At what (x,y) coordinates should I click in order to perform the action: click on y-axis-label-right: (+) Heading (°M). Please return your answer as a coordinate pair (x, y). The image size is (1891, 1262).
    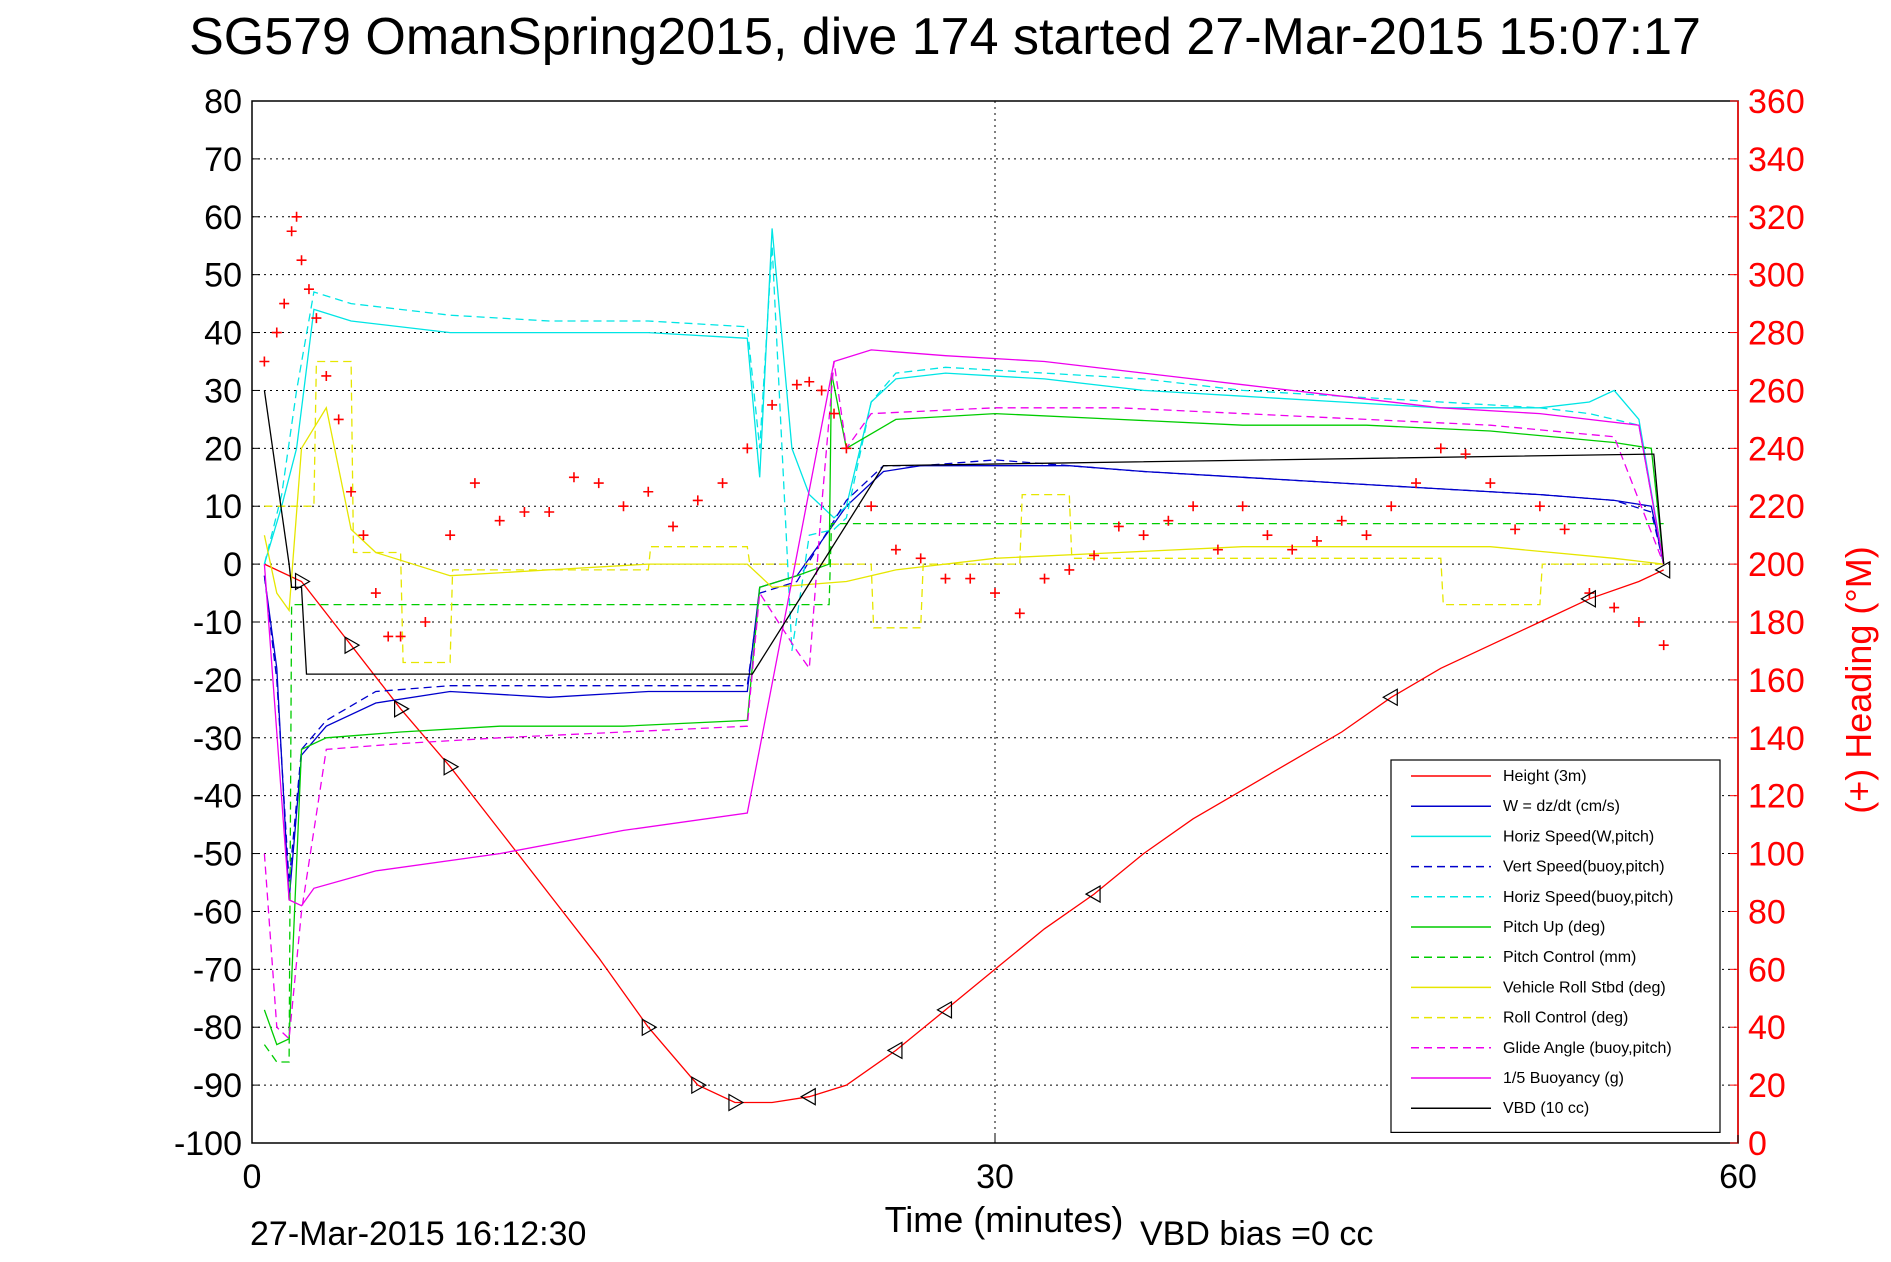
    Looking at the image, I should click on (1858, 679).